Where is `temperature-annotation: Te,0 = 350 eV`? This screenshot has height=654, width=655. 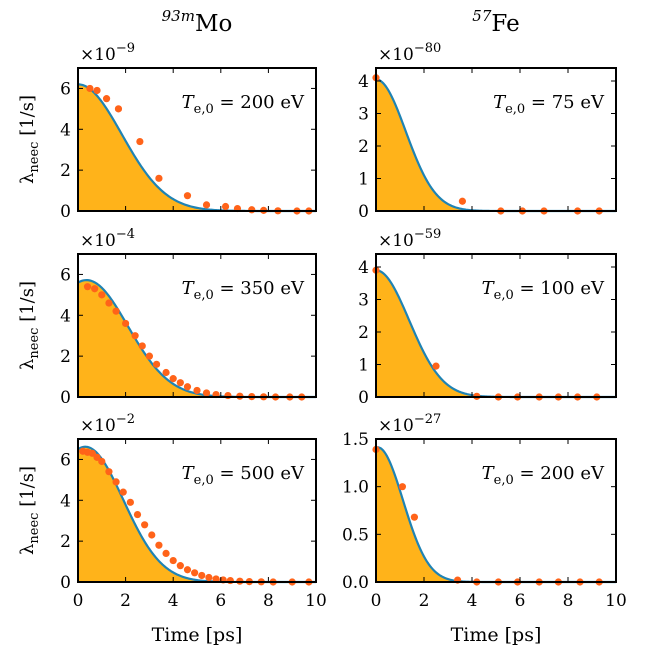
temperature-annotation: Te,0 = 350 eV is located at coordinates (243, 290).